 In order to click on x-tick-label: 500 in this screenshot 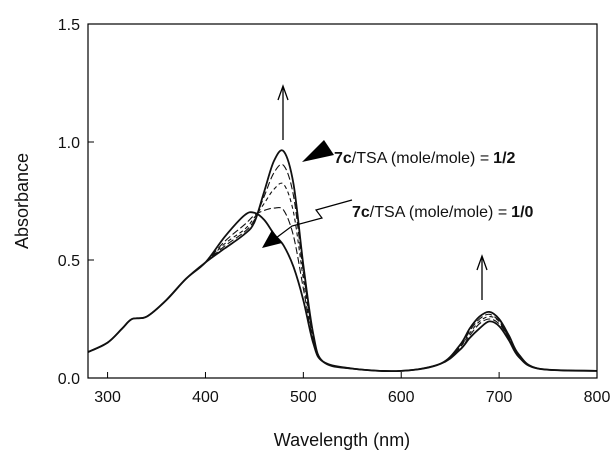, I will do `click(303, 397)`.